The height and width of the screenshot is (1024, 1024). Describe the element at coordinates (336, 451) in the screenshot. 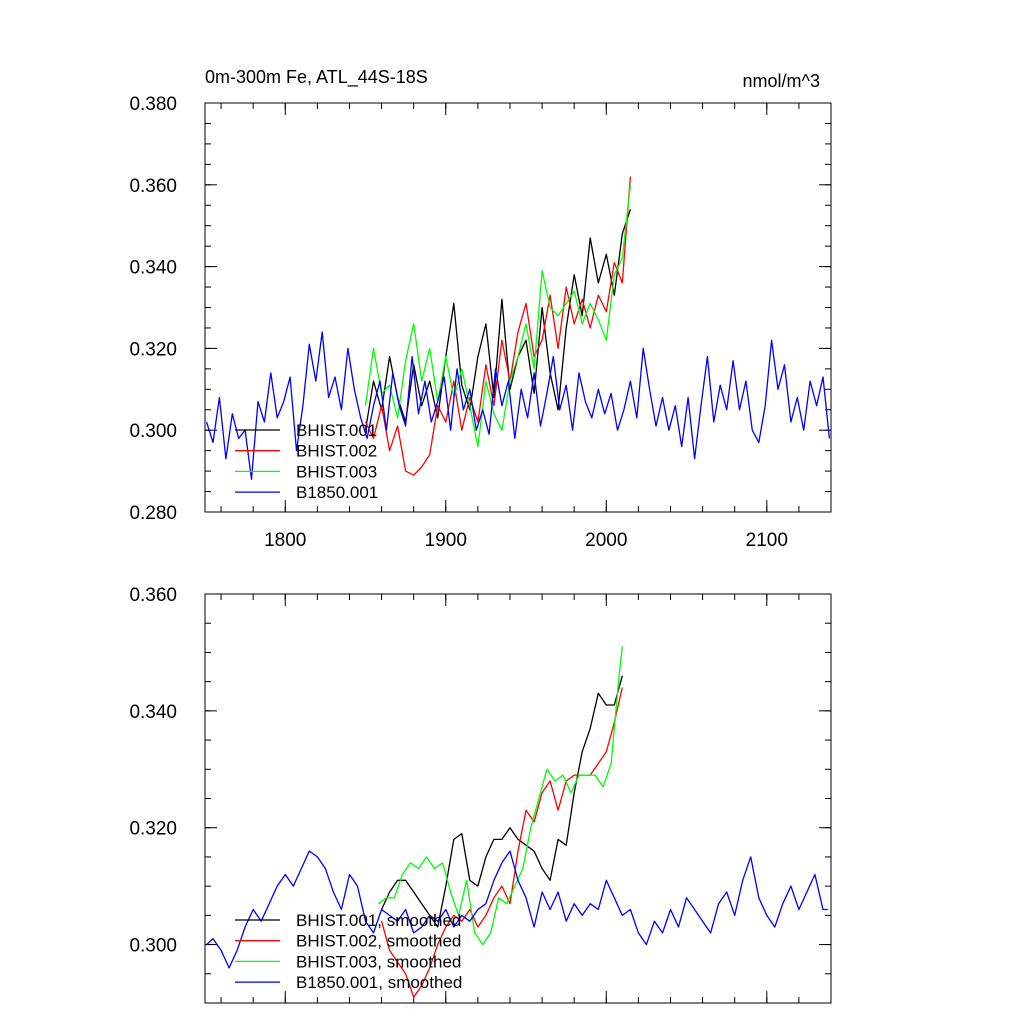

I see `legend-label: BHIST.002` at that location.